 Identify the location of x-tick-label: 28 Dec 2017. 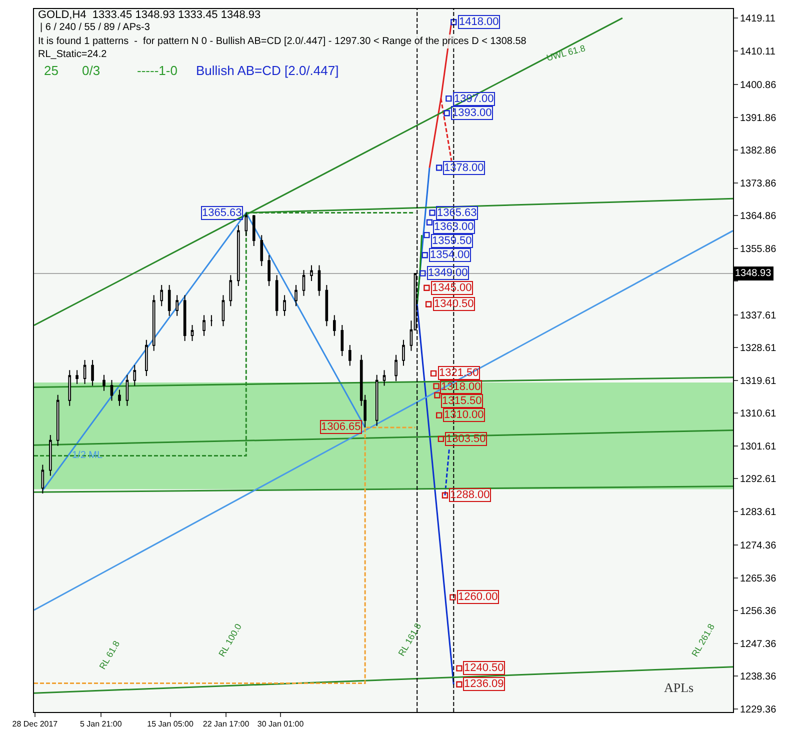
(35, 724).